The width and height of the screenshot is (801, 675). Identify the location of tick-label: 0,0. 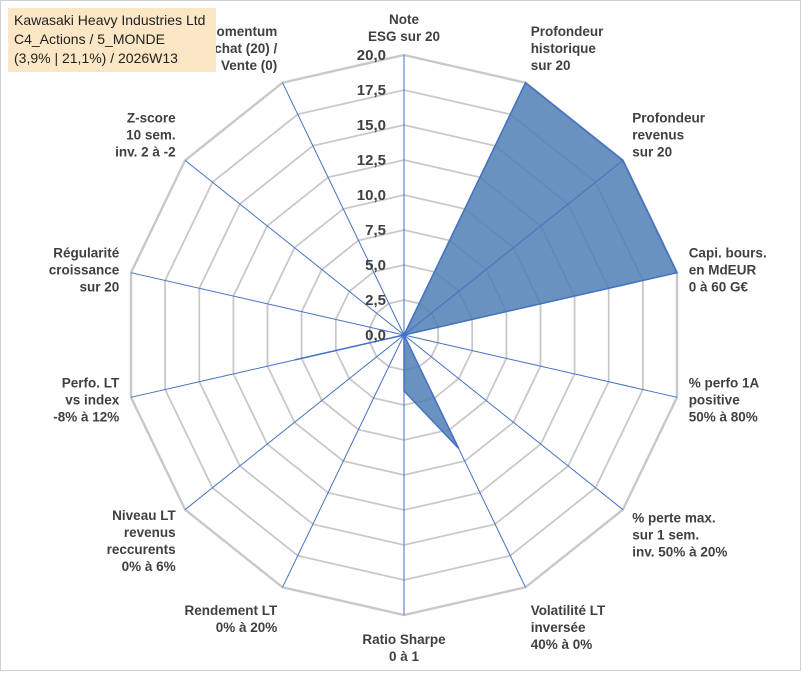
(375, 335).